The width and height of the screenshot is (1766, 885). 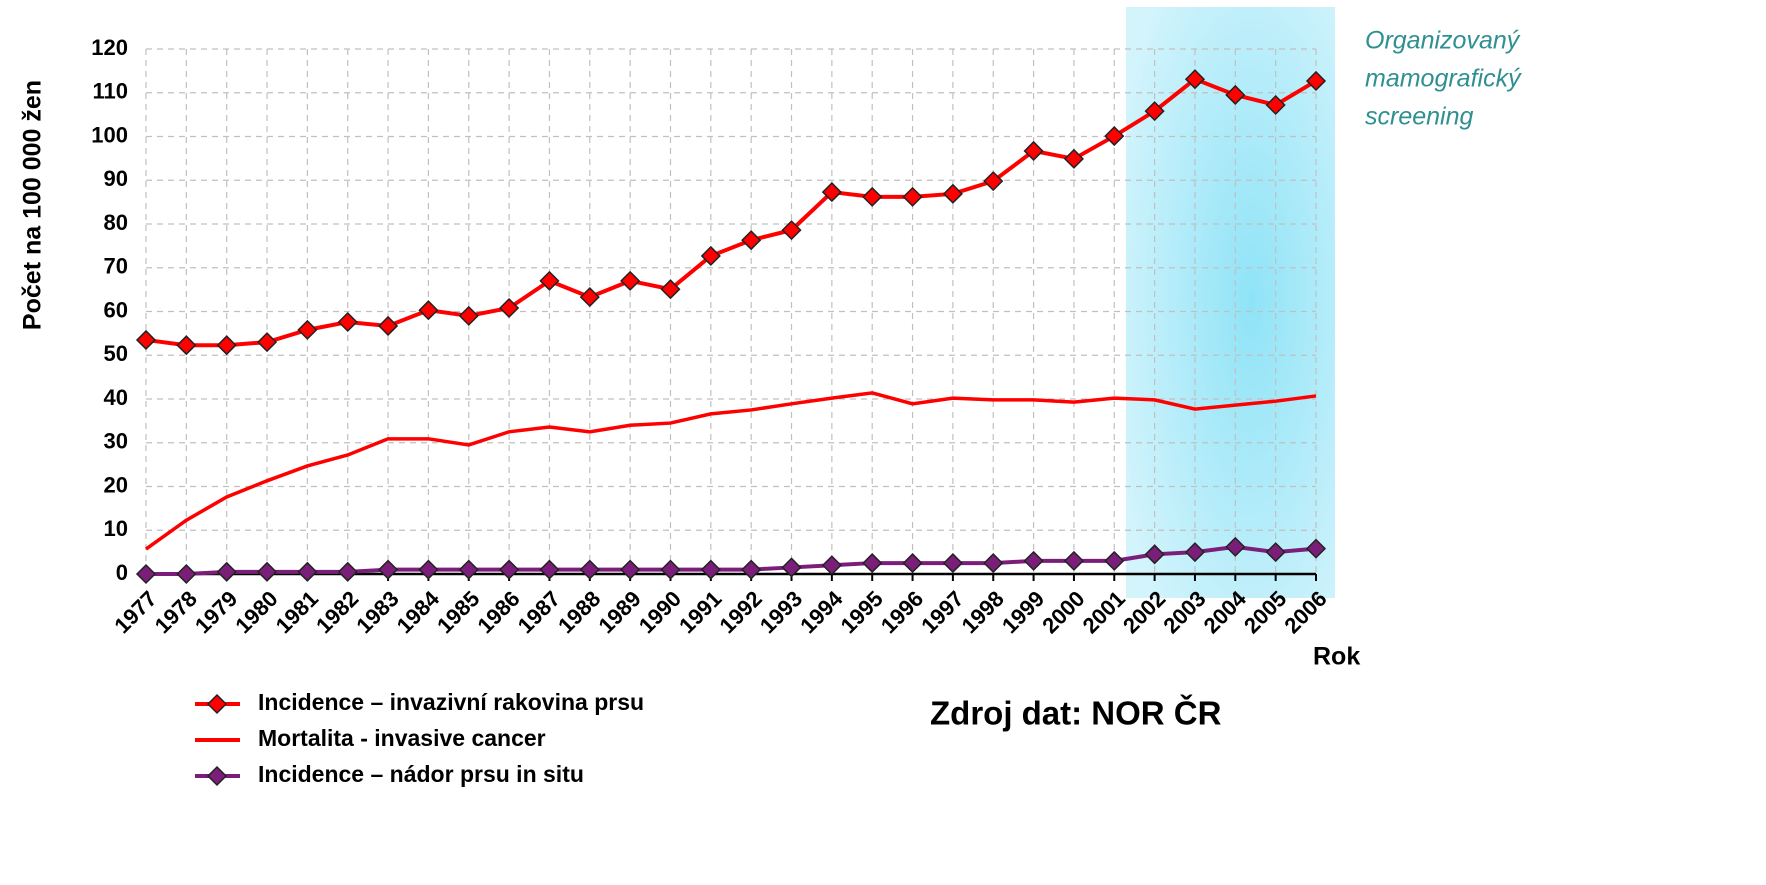 I want to click on y-tick-label: 0, so click(x=122, y=572).